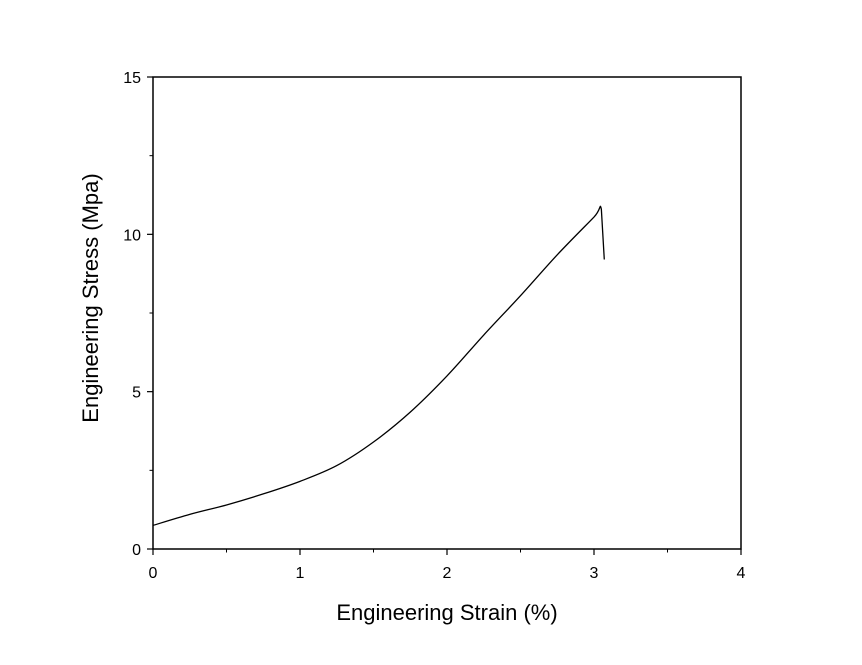  What do you see at coordinates (300, 573) in the screenshot?
I see `x-tick-label: 1` at bounding box center [300, 573].